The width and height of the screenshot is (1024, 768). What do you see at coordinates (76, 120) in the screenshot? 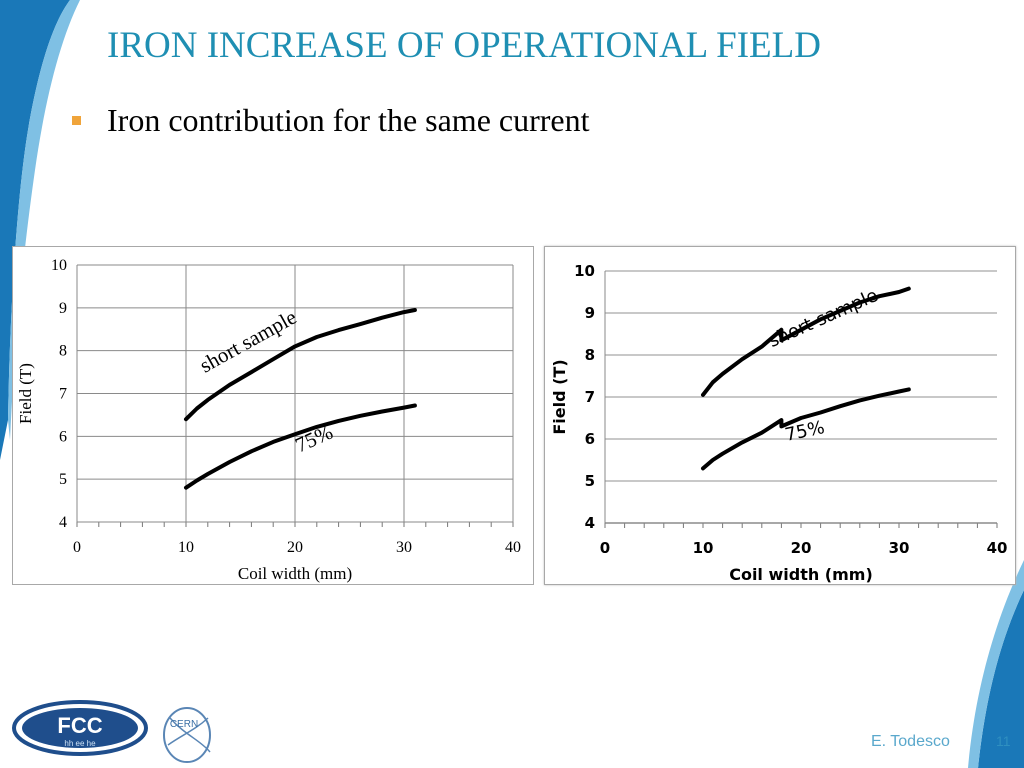
I see `bullet-marker` at bounding box center [76, 120].